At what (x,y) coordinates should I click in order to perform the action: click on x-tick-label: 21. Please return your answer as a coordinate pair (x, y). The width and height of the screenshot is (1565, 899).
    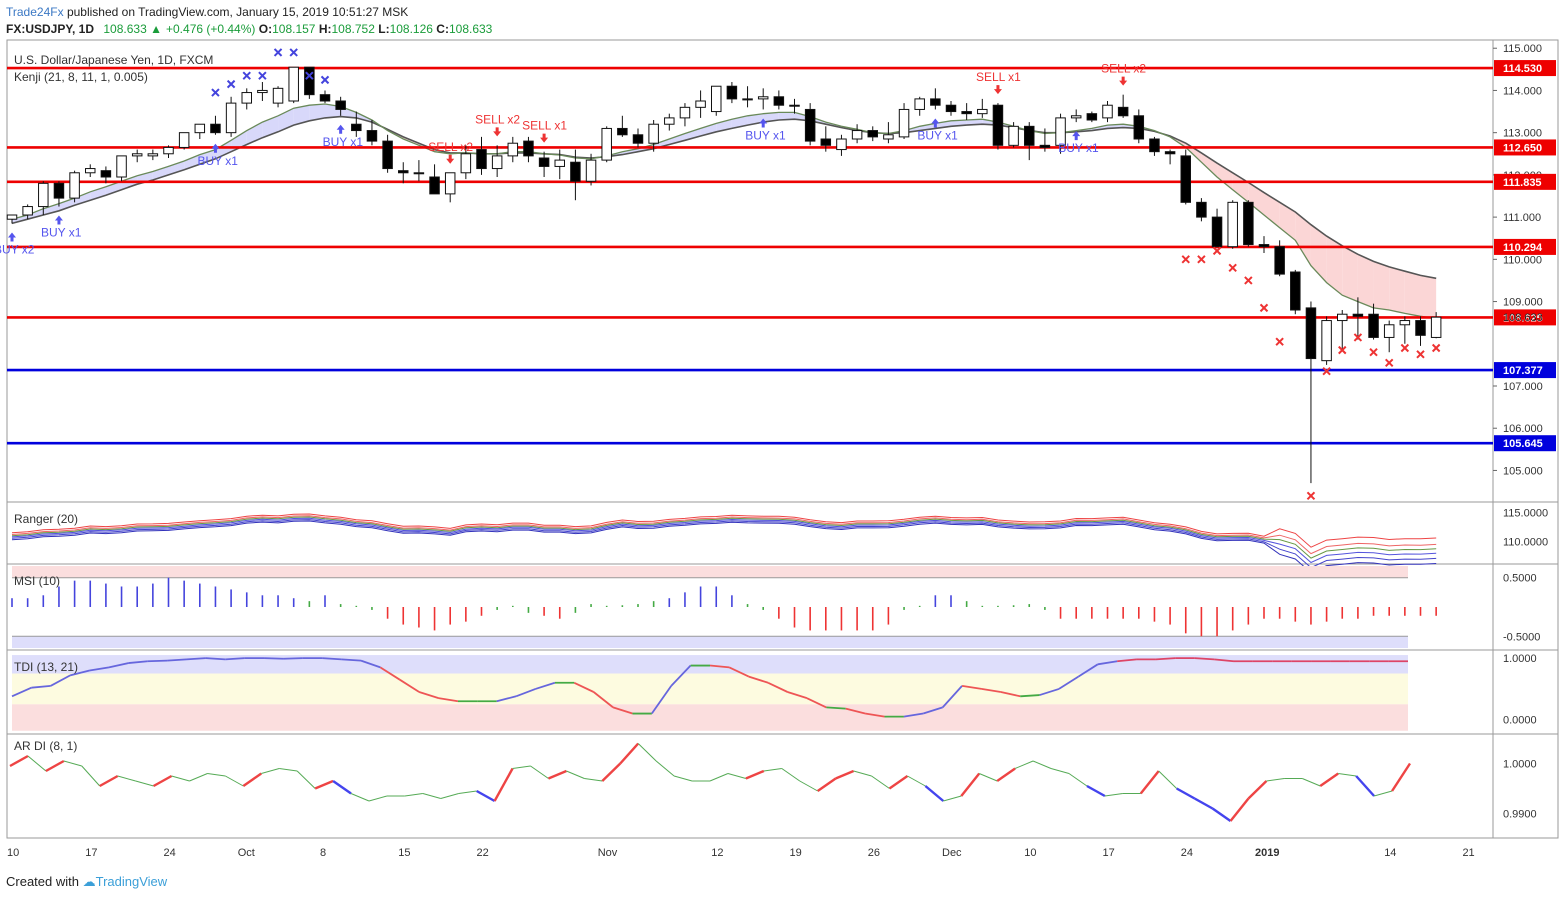
    Looking at the image, I should click on (1468, 853).